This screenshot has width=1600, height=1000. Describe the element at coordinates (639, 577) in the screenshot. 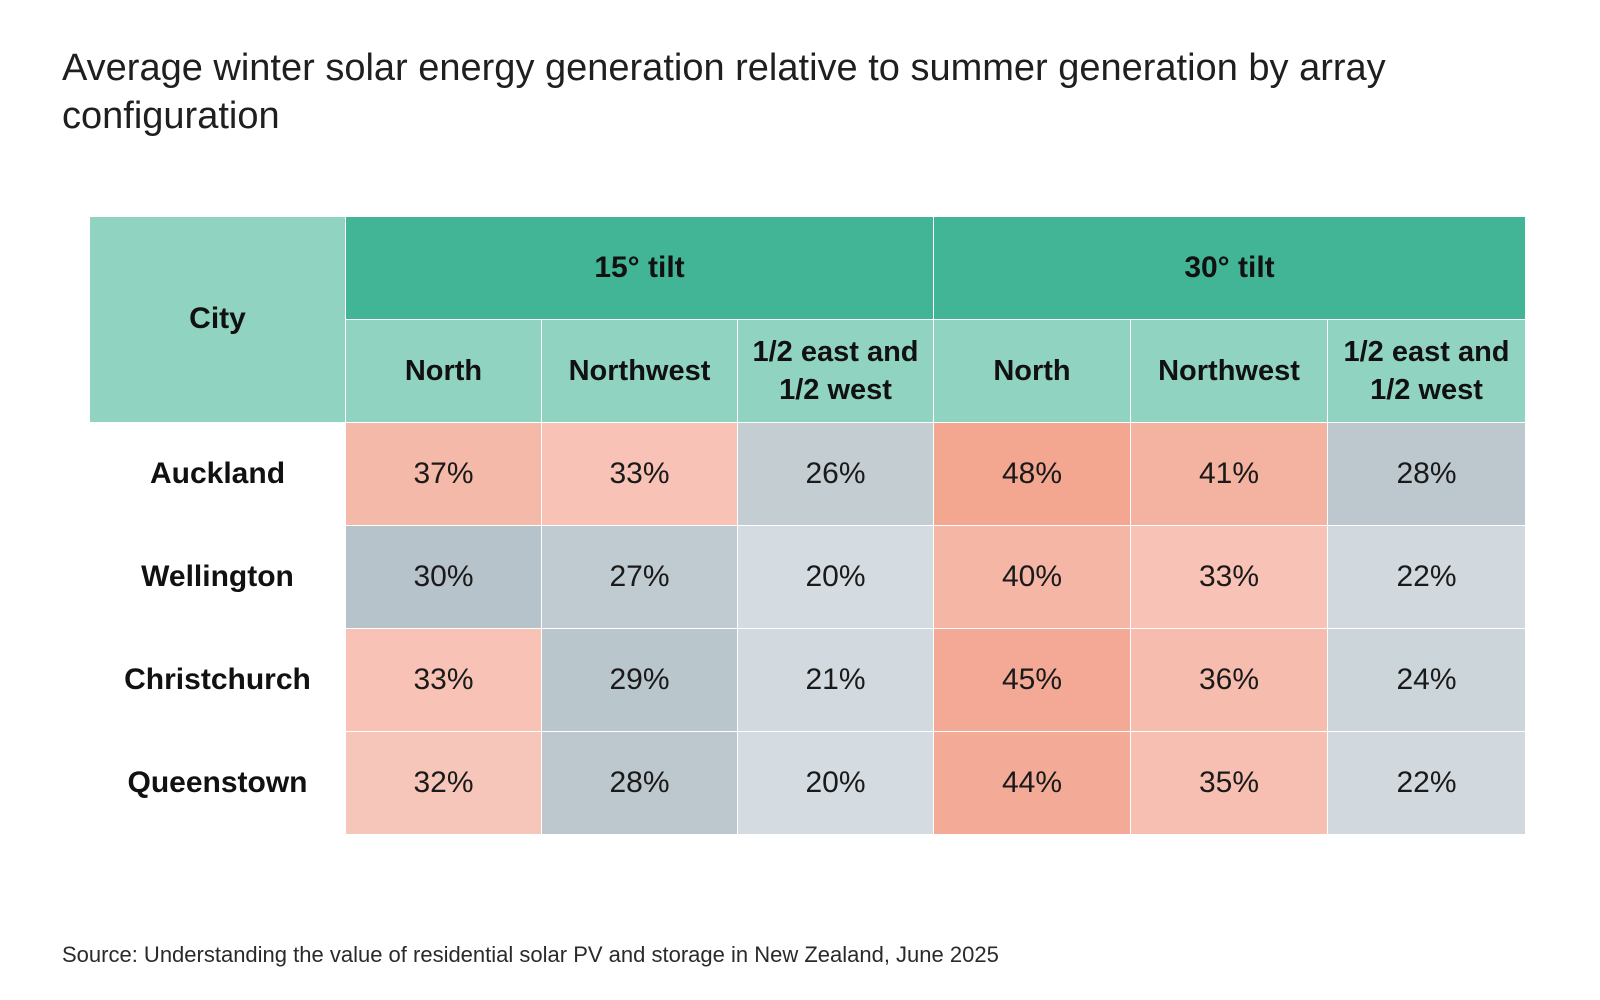

I see `heatmap-cell: 27%` at that location.